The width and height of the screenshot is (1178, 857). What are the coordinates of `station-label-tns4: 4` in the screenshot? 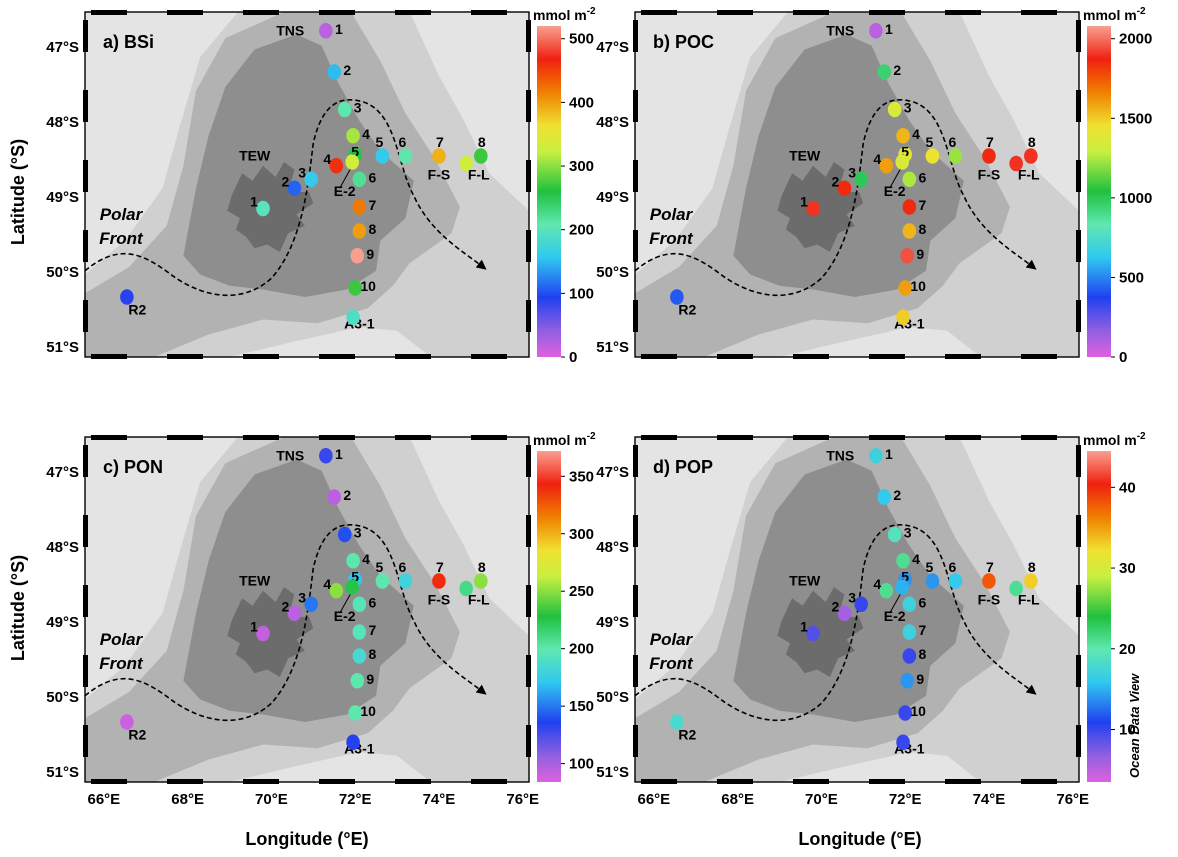 It's located at (916, 559).